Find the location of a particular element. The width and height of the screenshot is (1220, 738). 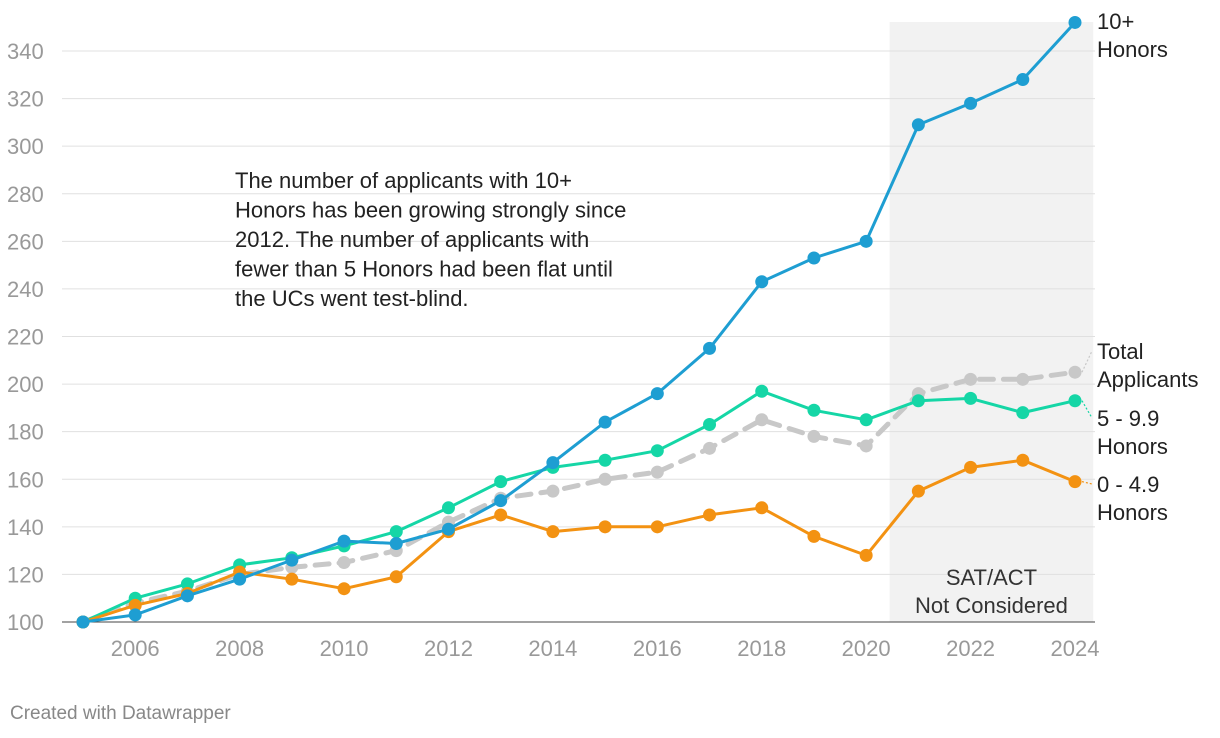

series-label: Applicants is located at coordinates (1148, 379).